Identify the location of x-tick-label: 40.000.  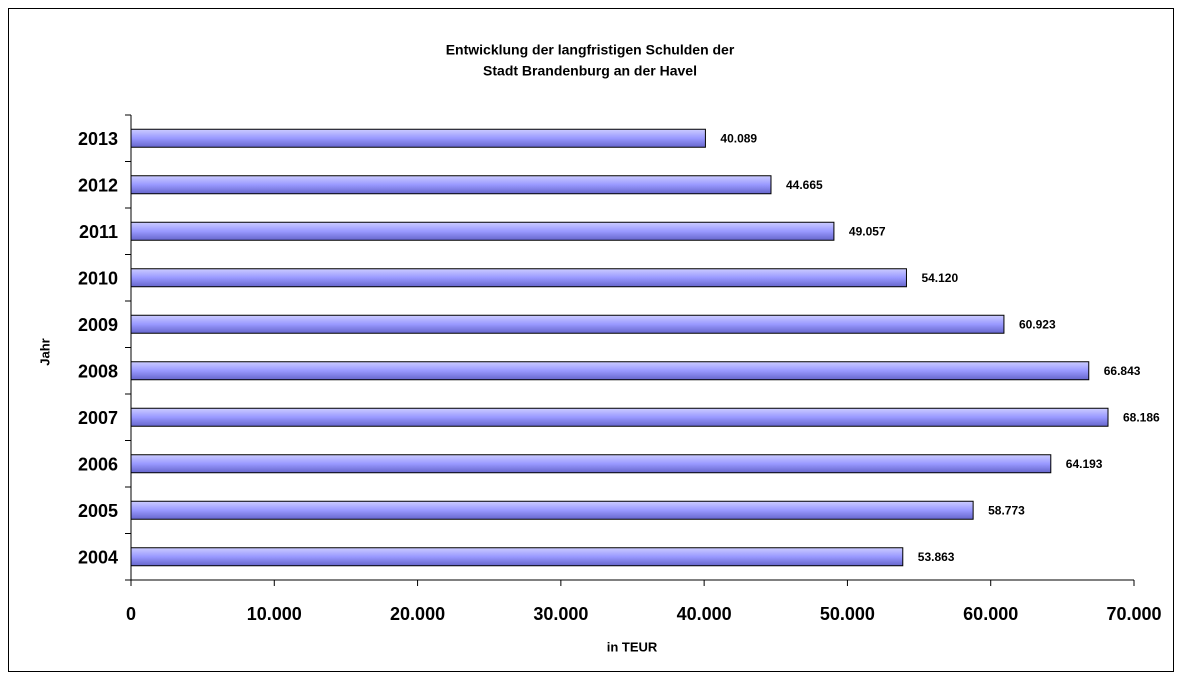
(704, 614).